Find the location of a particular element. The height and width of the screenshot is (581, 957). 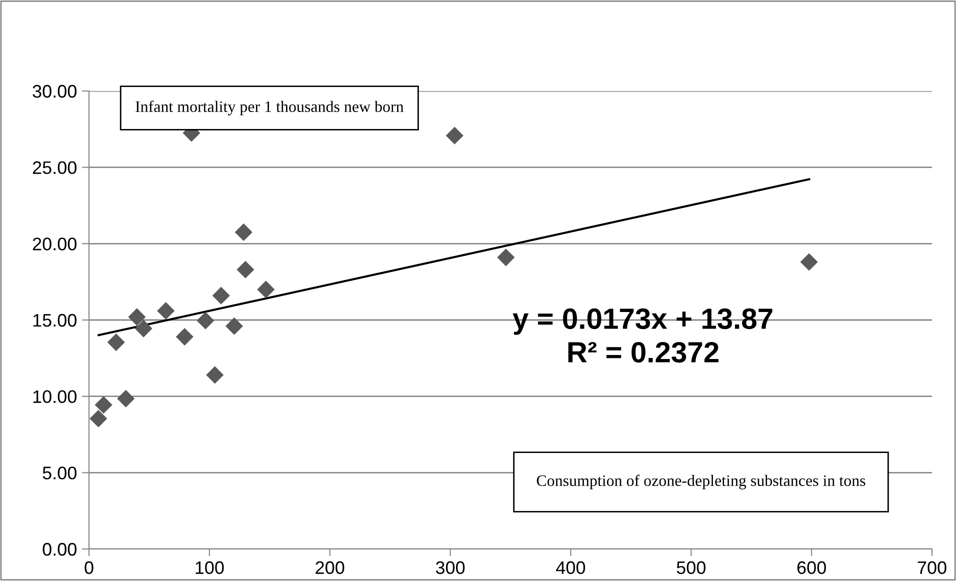

x-tick-label: 100 is located at coordinates (210, 567).